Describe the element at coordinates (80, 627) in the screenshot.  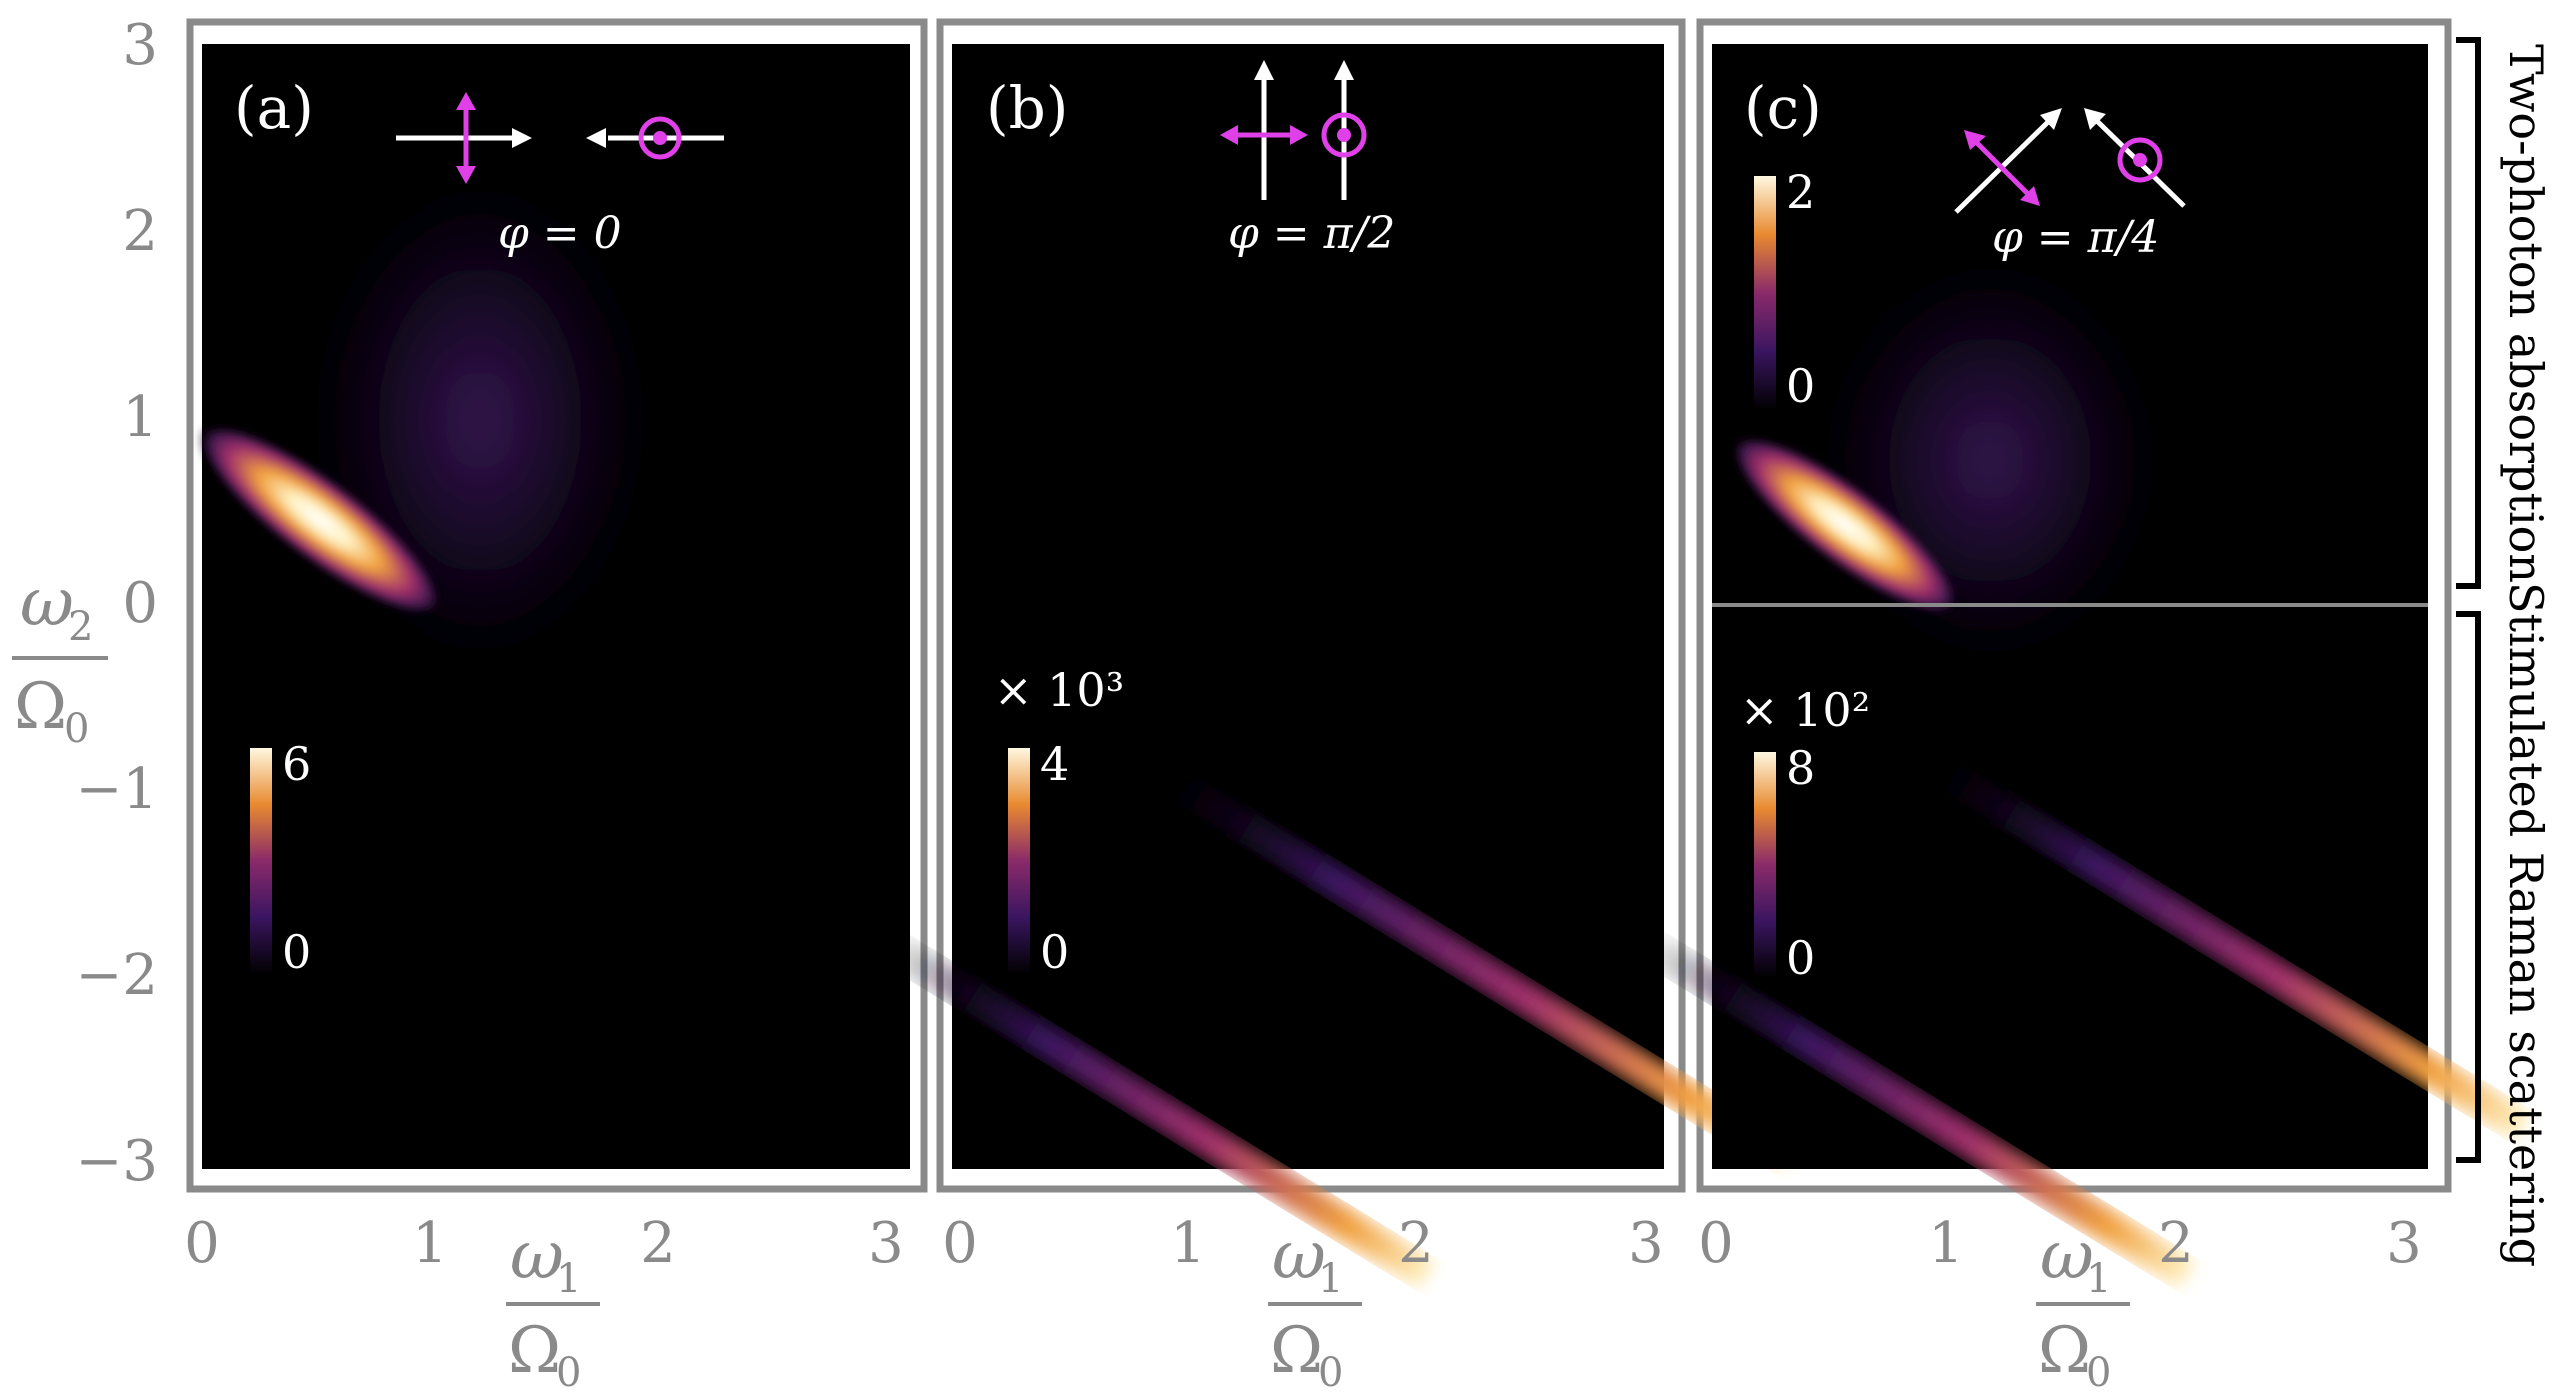
I see `svg-text: 2` at that location.